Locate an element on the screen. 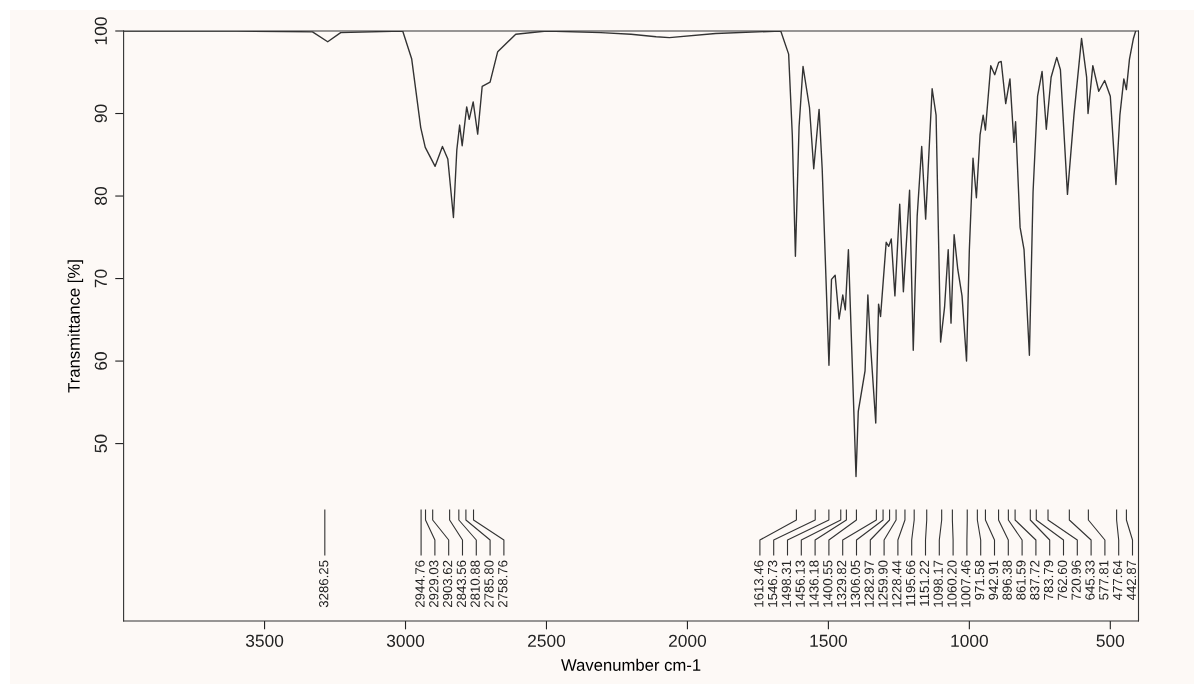  x-tick-label: 1000 is located at coordinates (969, 640).